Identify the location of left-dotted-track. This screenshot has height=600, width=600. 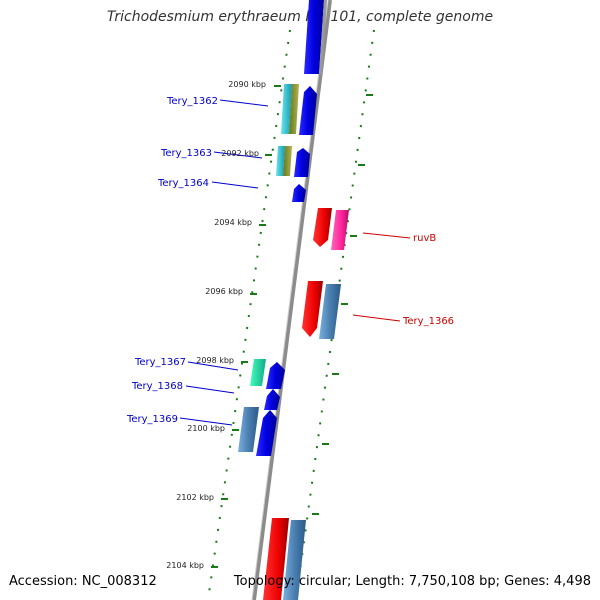
(249, 314).